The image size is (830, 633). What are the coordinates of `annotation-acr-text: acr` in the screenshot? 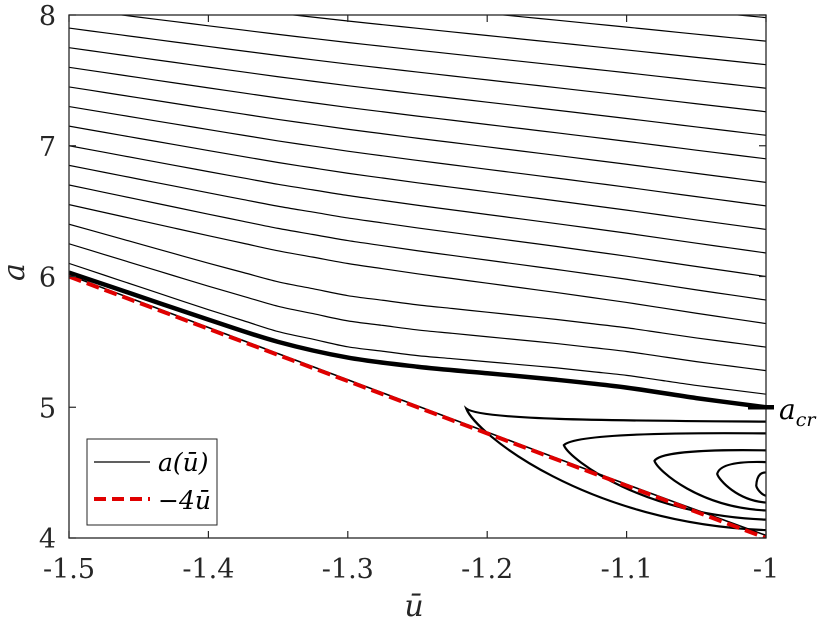 It's located at (798, 412).